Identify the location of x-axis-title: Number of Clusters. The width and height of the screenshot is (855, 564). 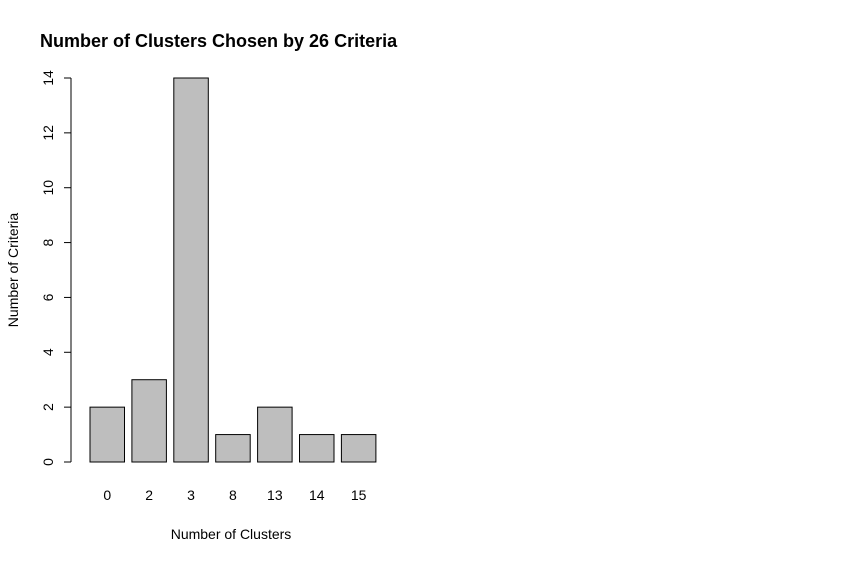
(231, 534).